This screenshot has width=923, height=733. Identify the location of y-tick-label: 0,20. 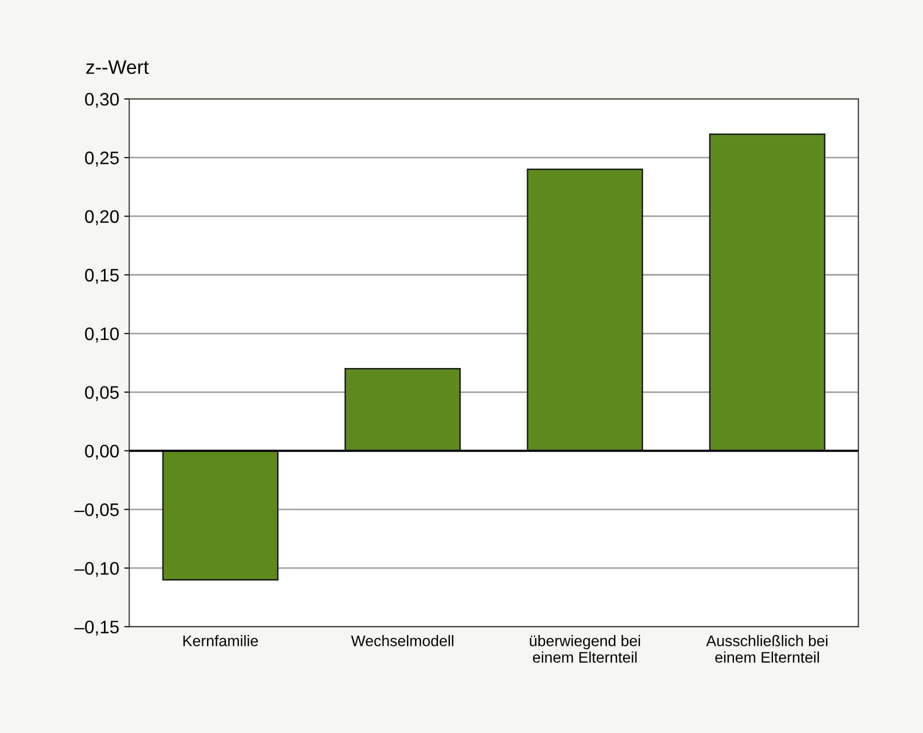
(102, 218).